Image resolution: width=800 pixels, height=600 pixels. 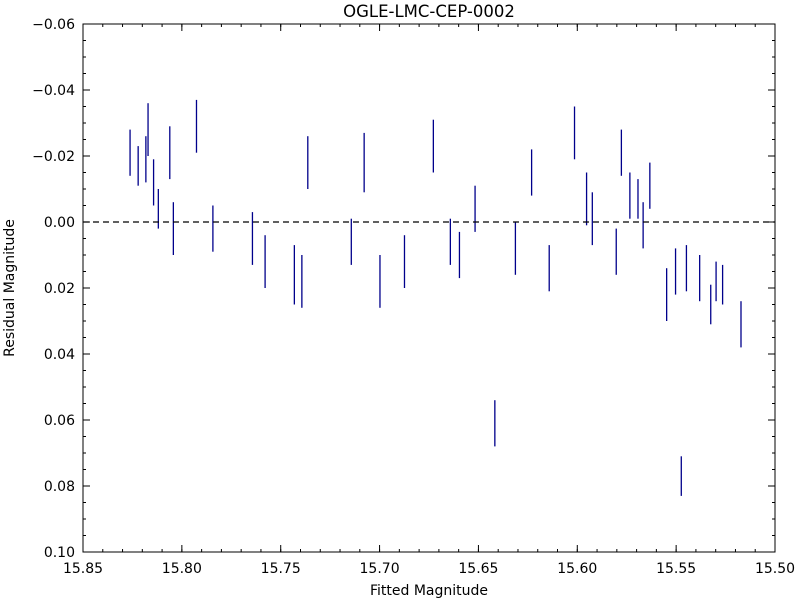 What do you see at coordinates (59, 421) in the screenshot?
I see `y-tick-label: 0.06` at bounding box center [59, 421].